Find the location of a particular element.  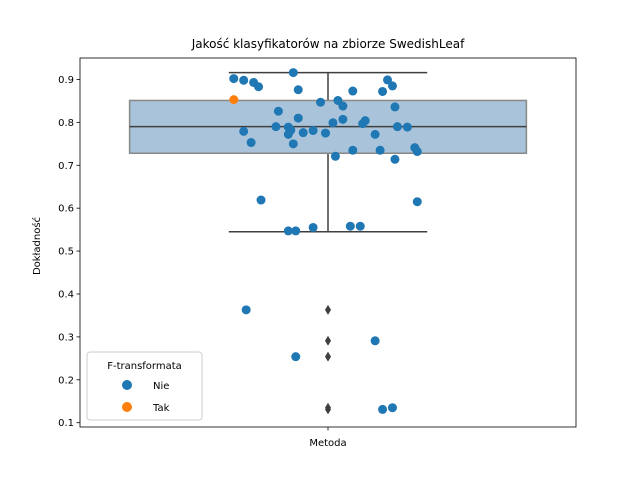

y-tick-label: 0.5 is located at coordinates (66, 252).